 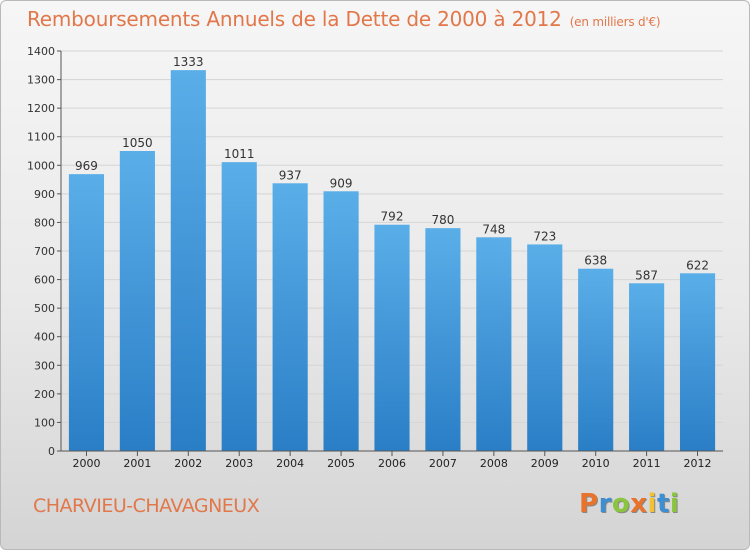 I want to click on data-label: 969, so click(x=86, y=166).